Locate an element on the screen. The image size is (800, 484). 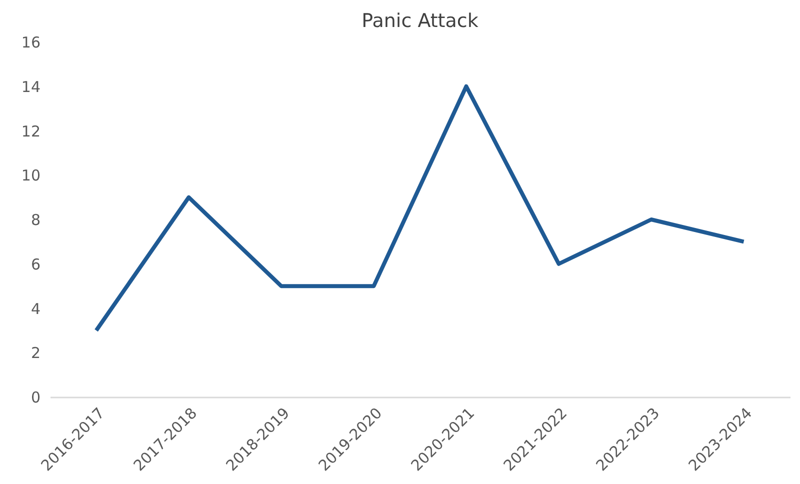
y-tick-label: 2 is located at coordinates (35, 353).